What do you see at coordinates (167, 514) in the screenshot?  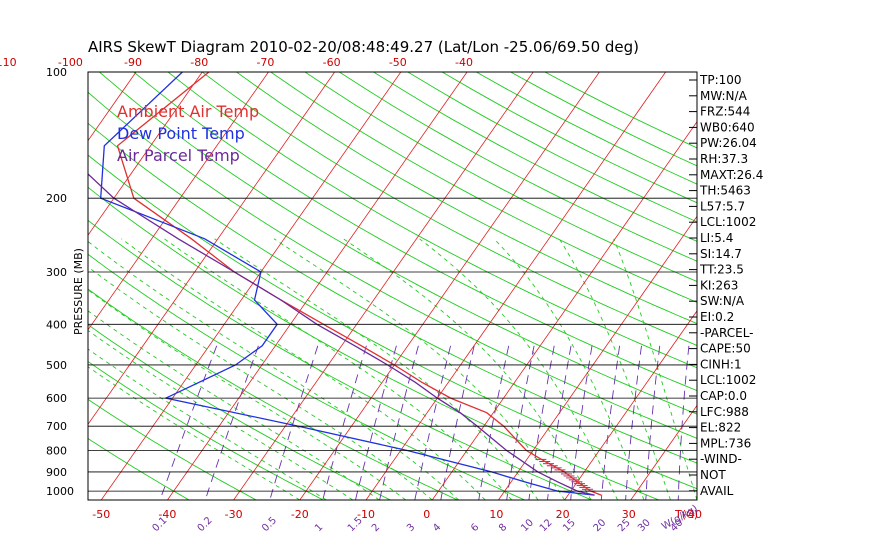 I see `bottom-temperature-tick-label: -40` at bounding box center [167, 514].